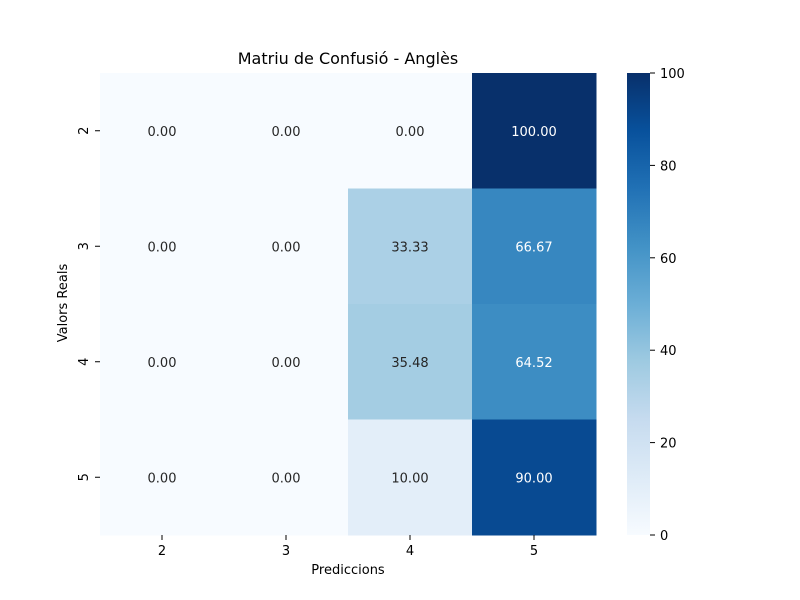  Describe the element at coordinates (668, 166) in the screenshot. I see `colorbar-tick-label: 80` at that location.